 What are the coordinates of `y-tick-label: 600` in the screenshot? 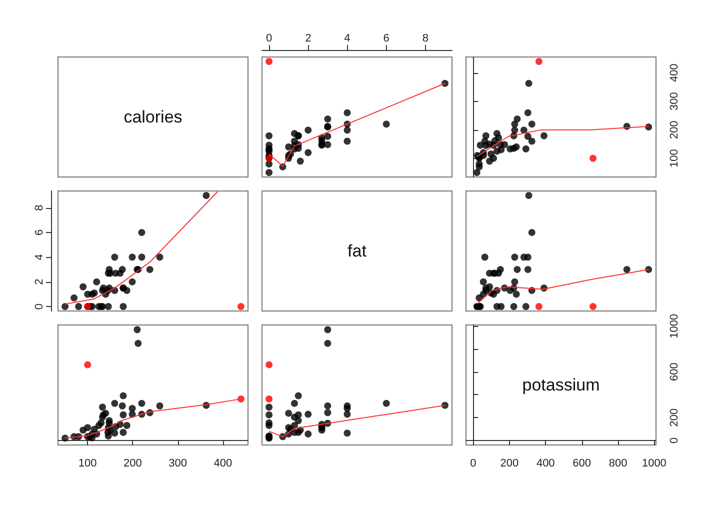 It's located at (674, 372).